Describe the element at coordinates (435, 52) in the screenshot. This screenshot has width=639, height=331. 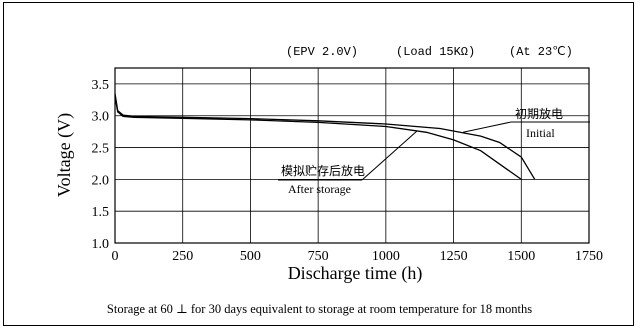
I see `condition-load: (Load 15KΩ)` at that location.